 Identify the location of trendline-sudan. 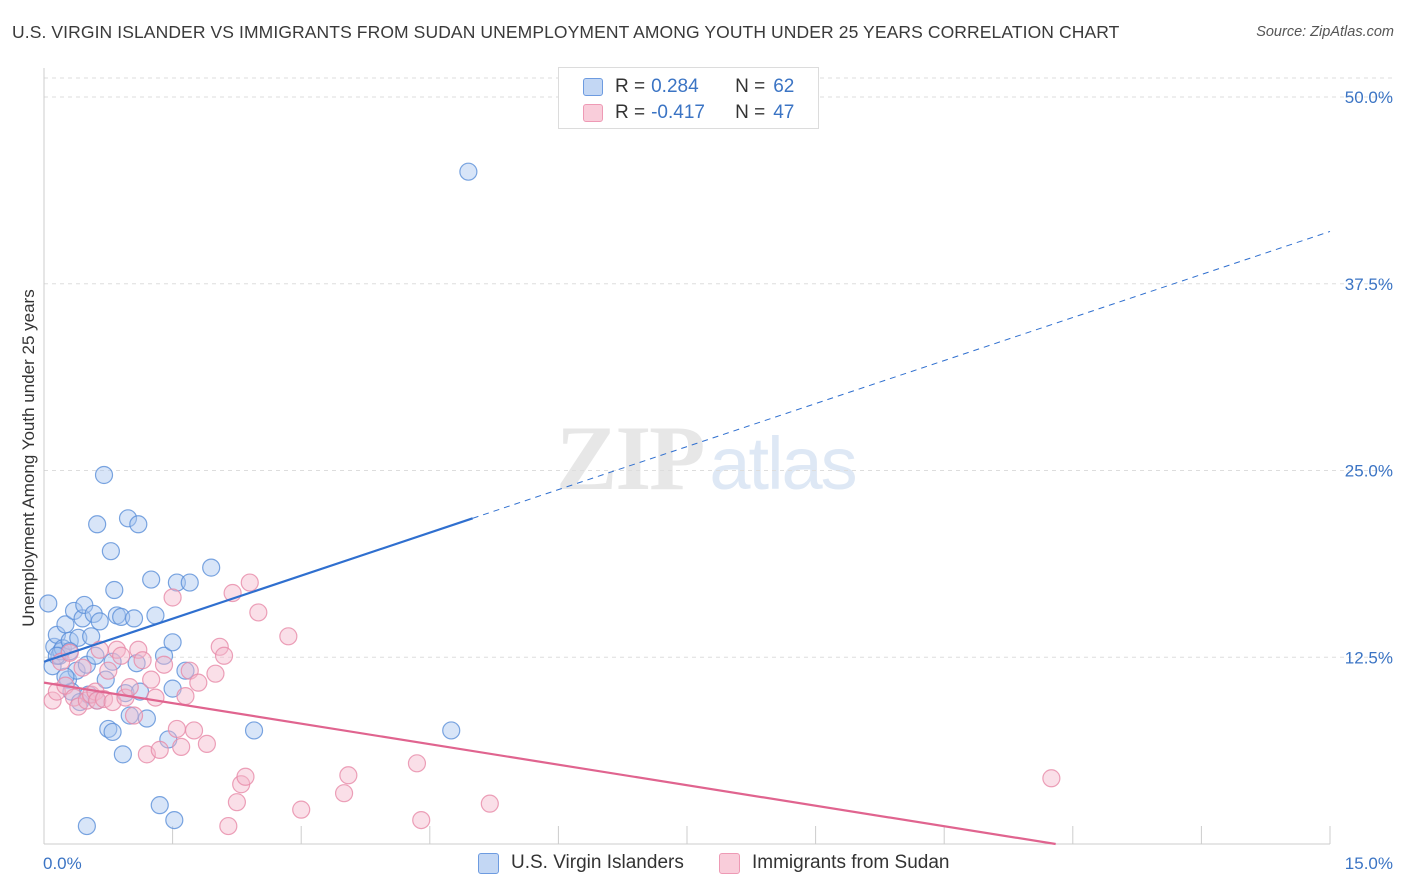
(549, 763).